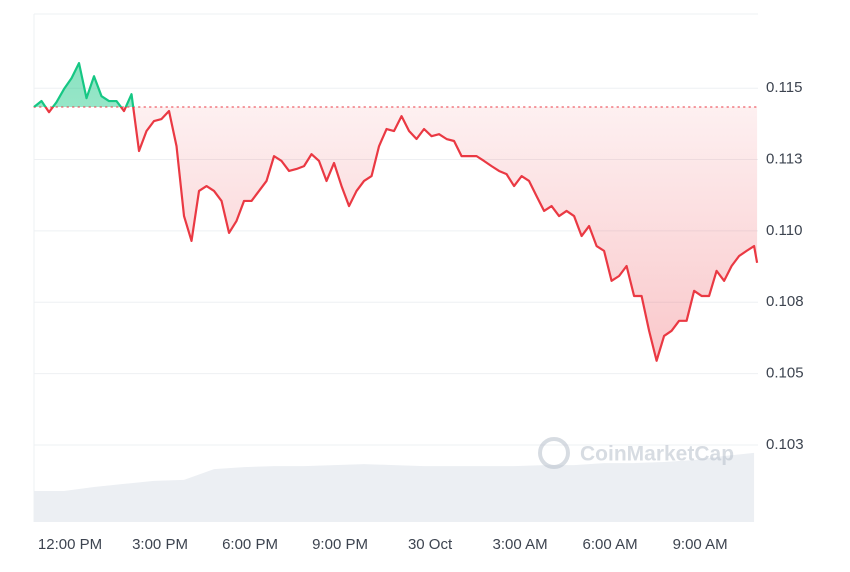  I want to click on watermark-text: CoinMarketCap, so click(657, 454).